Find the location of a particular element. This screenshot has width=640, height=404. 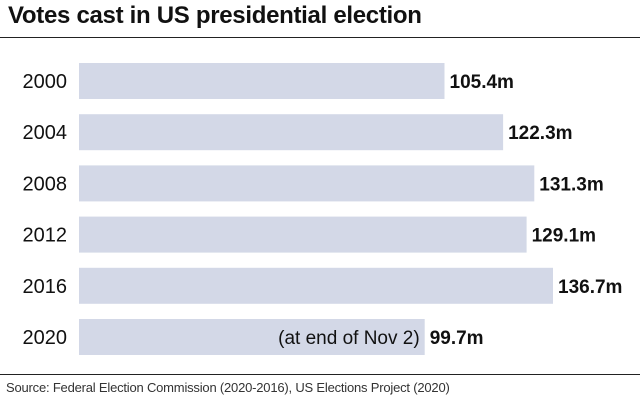

category-label-2012: 2012 is located at coordinates (45, 236).